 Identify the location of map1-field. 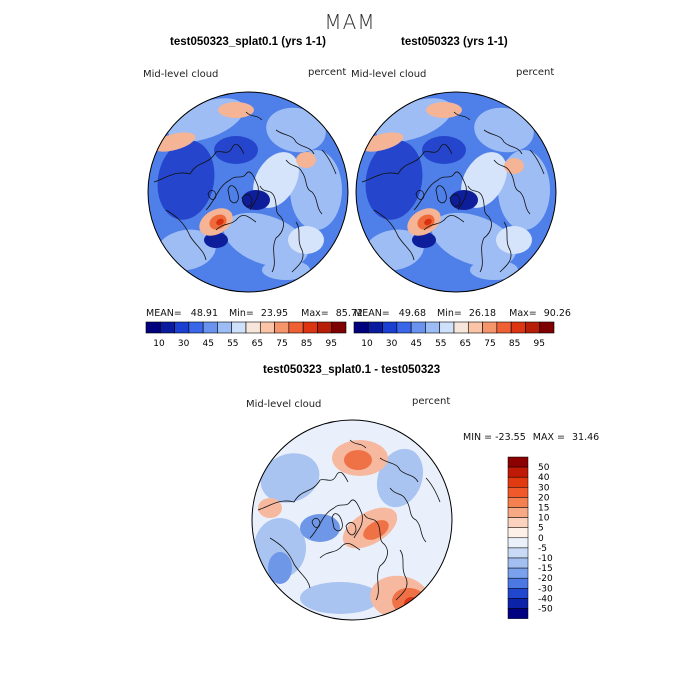
(248, 192).